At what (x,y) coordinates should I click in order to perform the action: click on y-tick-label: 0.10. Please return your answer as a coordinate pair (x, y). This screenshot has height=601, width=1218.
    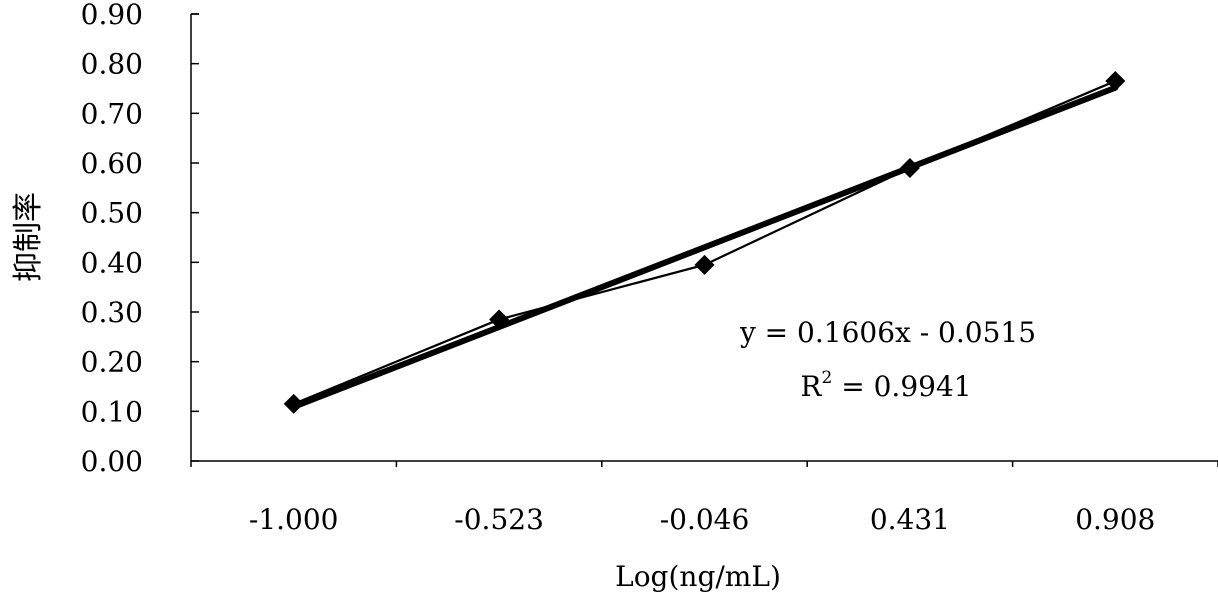
    Looking at the image, I should click on (112, 411).